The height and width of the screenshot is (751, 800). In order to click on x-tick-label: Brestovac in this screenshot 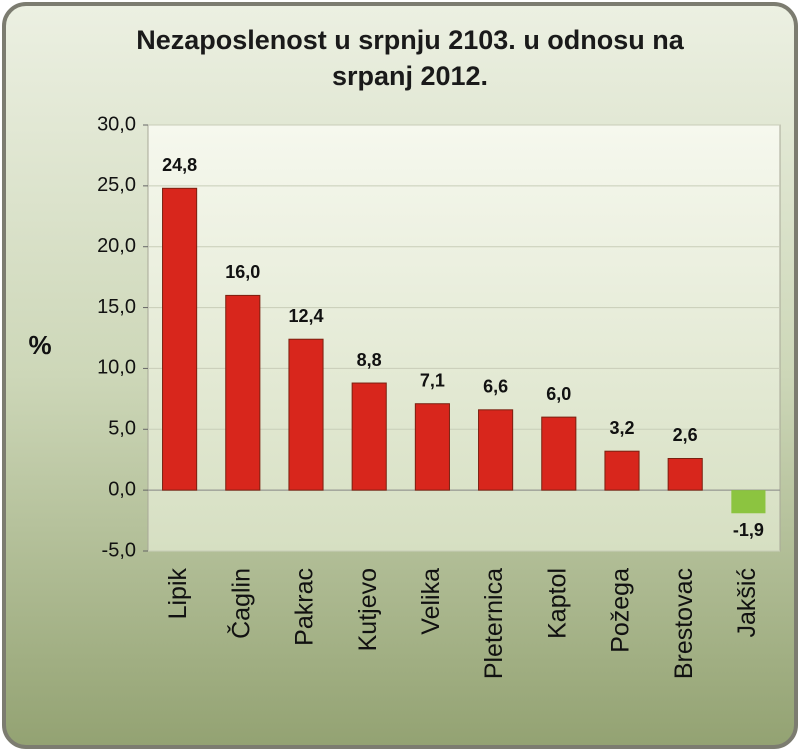, I will do `click(684, 623)`.